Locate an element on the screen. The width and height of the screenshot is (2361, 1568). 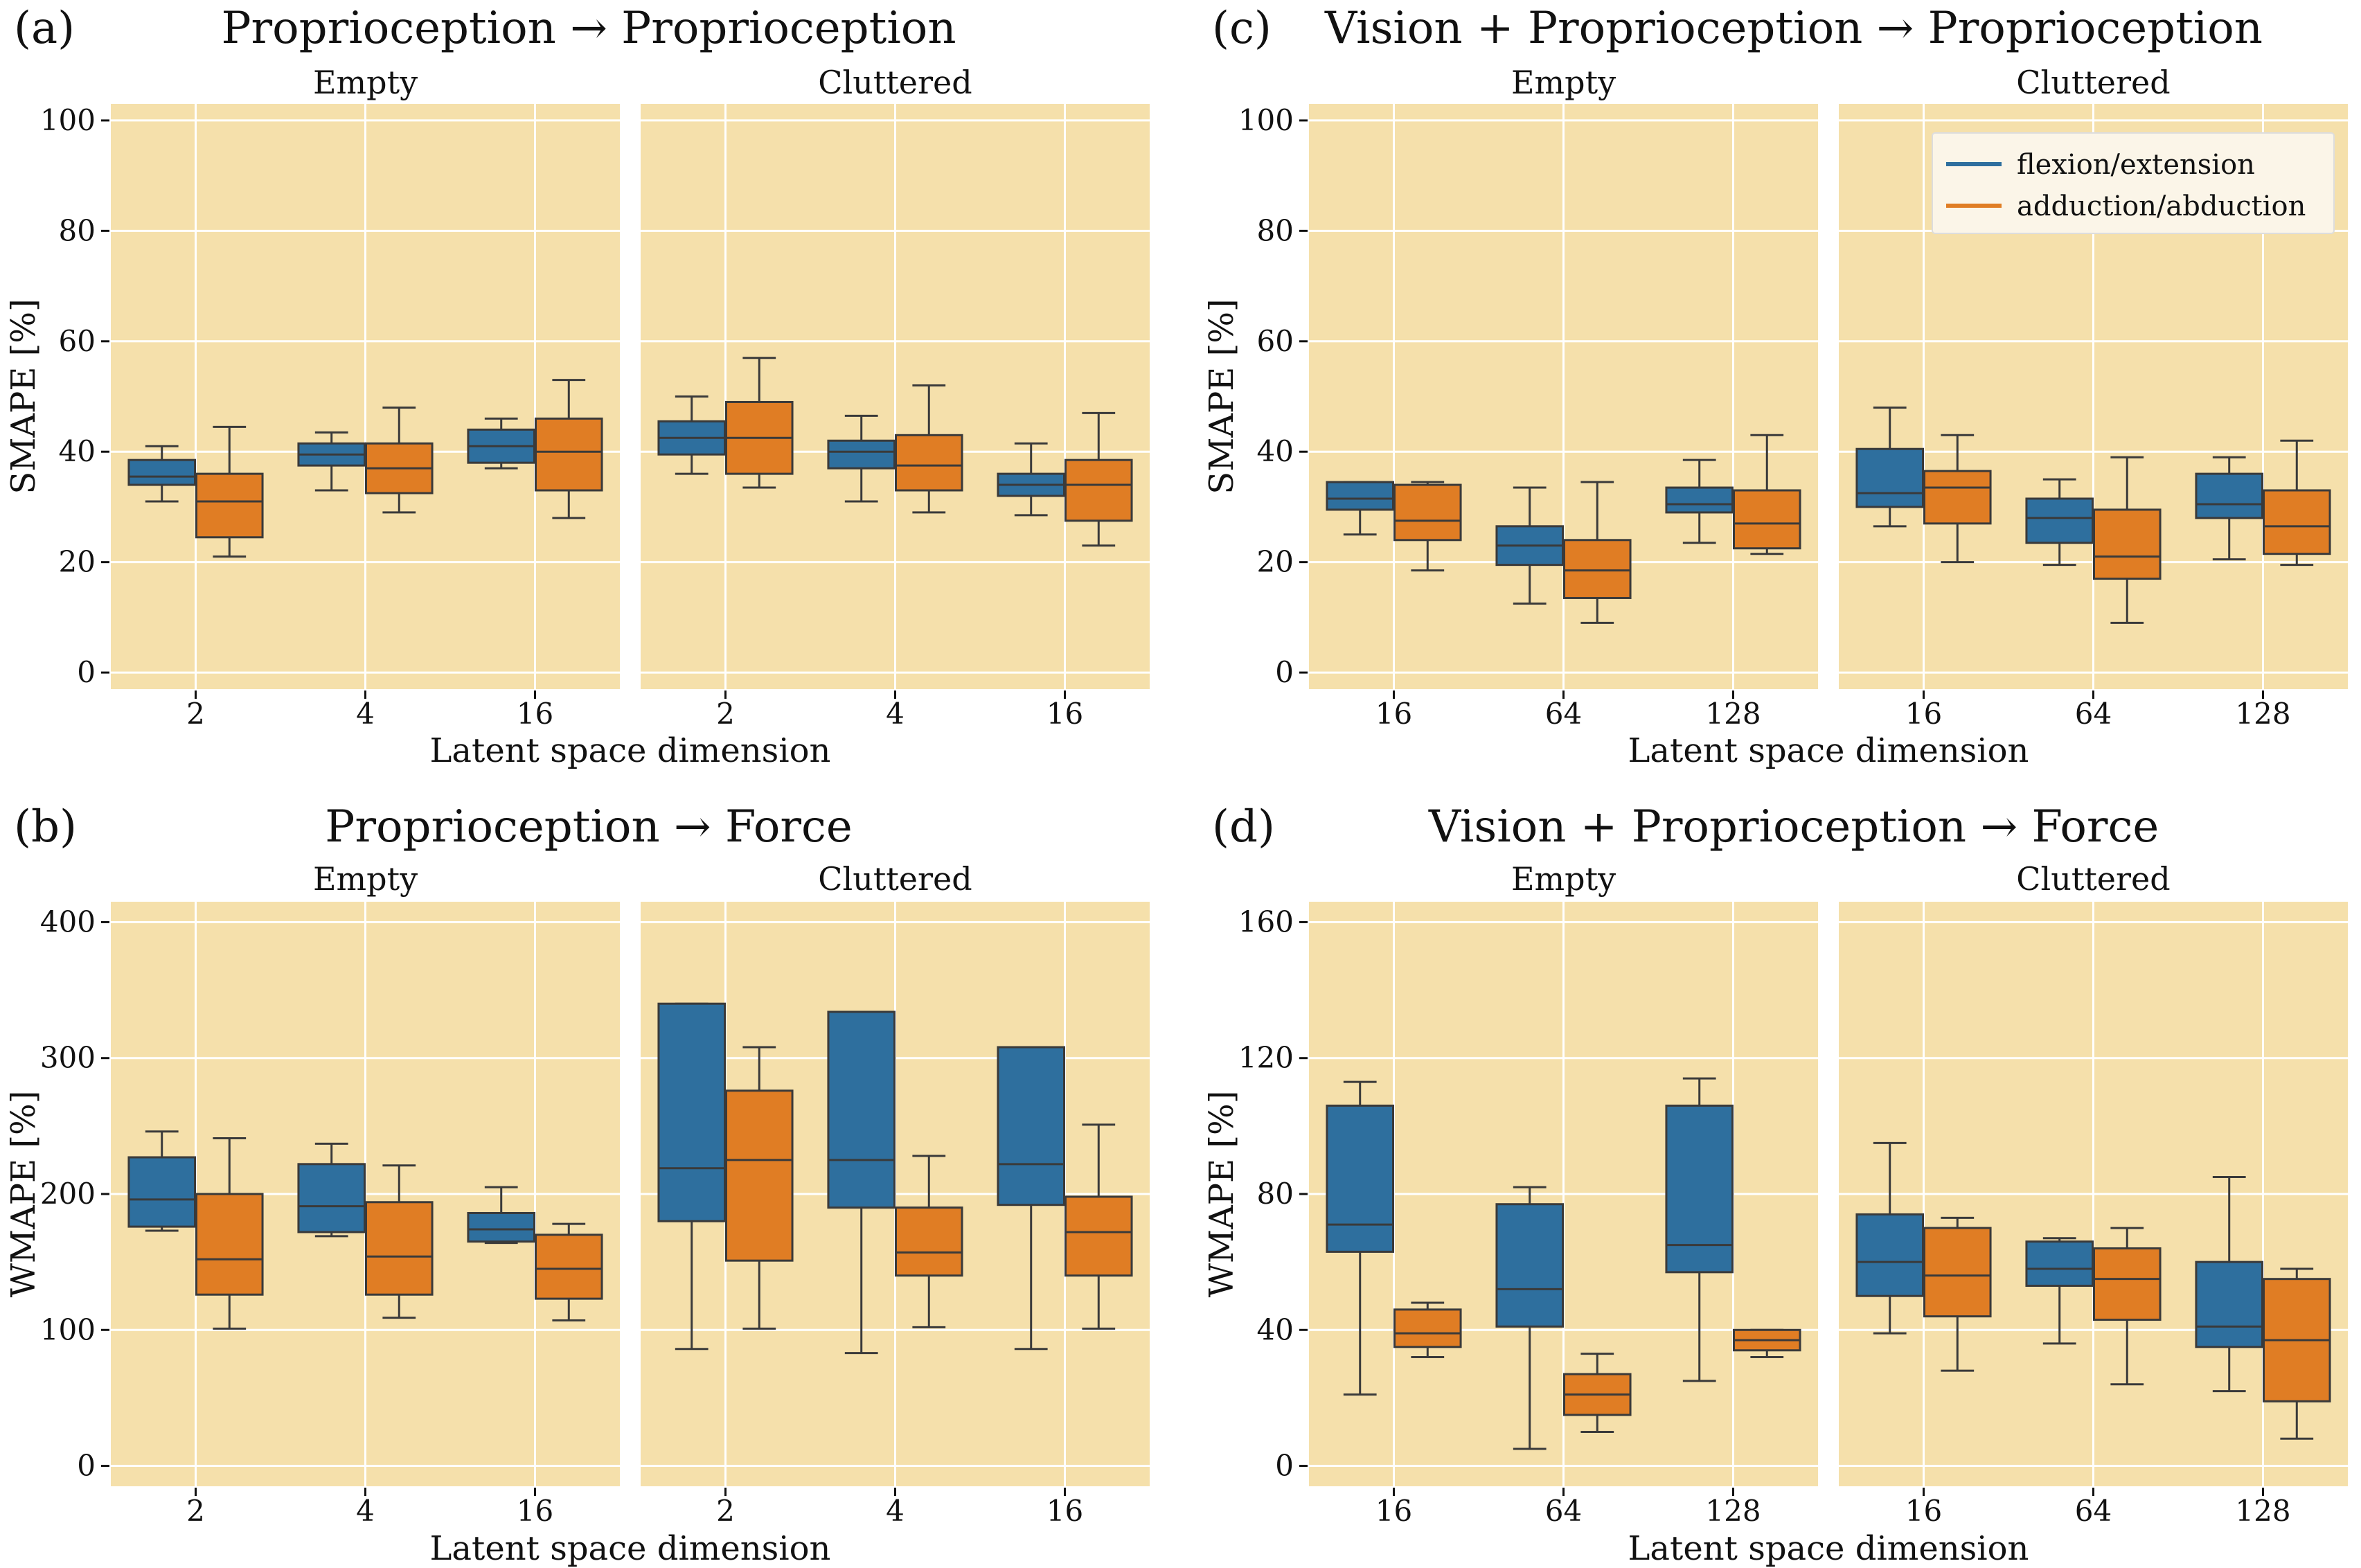
x-tick-label: 2 is located at coordinates (725, 1511).